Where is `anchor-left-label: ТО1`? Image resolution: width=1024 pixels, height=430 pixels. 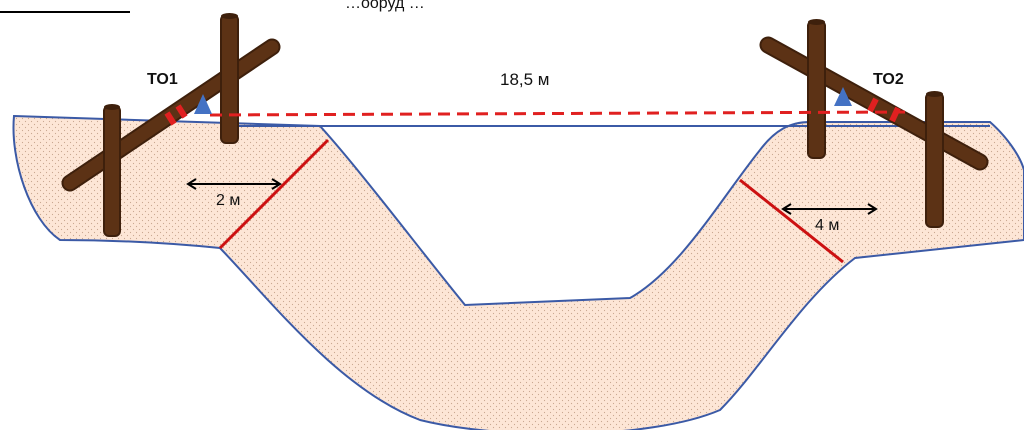
anchor-left-label: ТО1 is located at coordinates (162, 79).